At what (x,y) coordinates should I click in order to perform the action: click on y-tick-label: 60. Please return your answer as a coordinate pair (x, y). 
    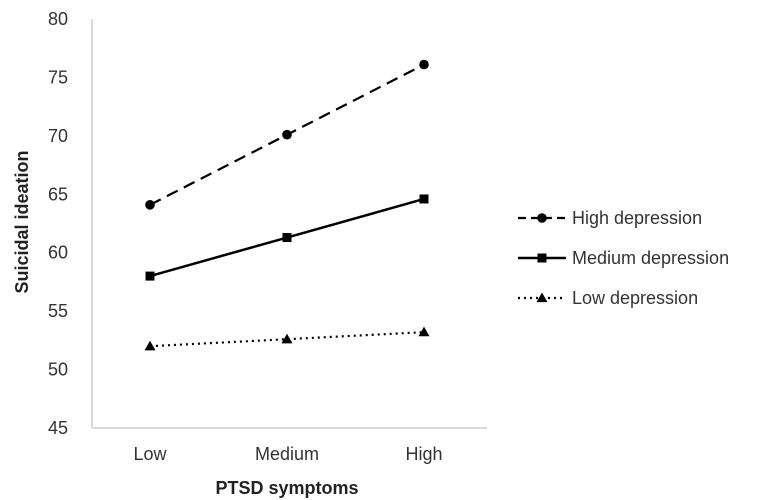
    Looking at the image, I should click on (58, 253).